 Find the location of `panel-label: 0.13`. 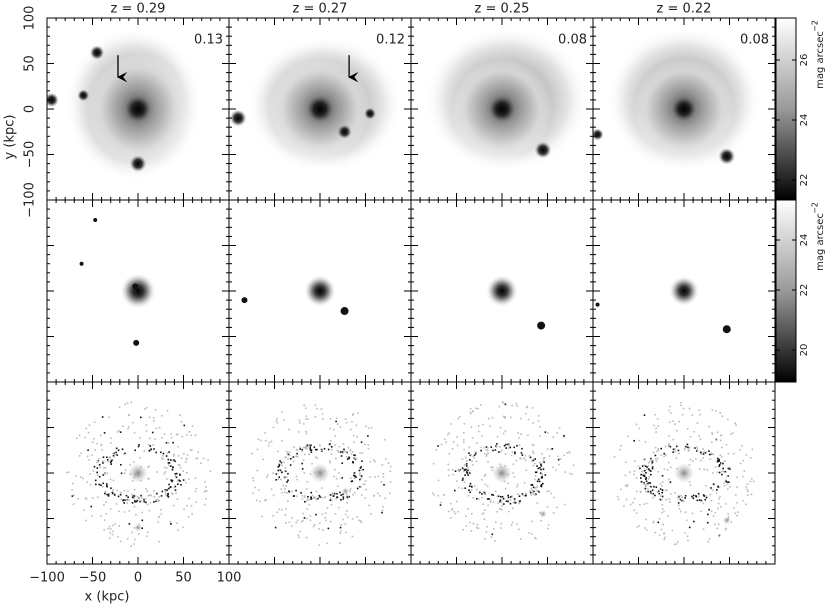

panel-label: 0.13 is located at coordinates (208, 40).